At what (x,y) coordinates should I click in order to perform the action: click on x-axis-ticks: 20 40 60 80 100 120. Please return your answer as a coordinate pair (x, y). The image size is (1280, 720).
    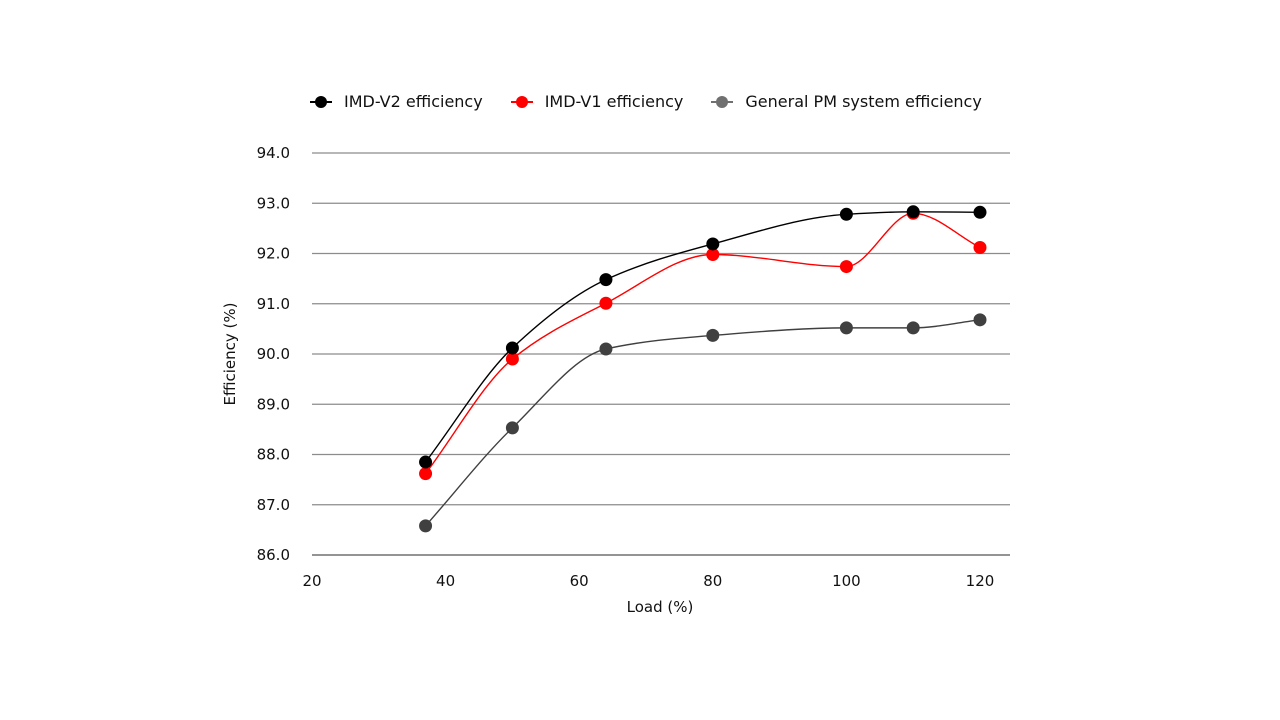
    Looking at the image, I should click on (648, 581).